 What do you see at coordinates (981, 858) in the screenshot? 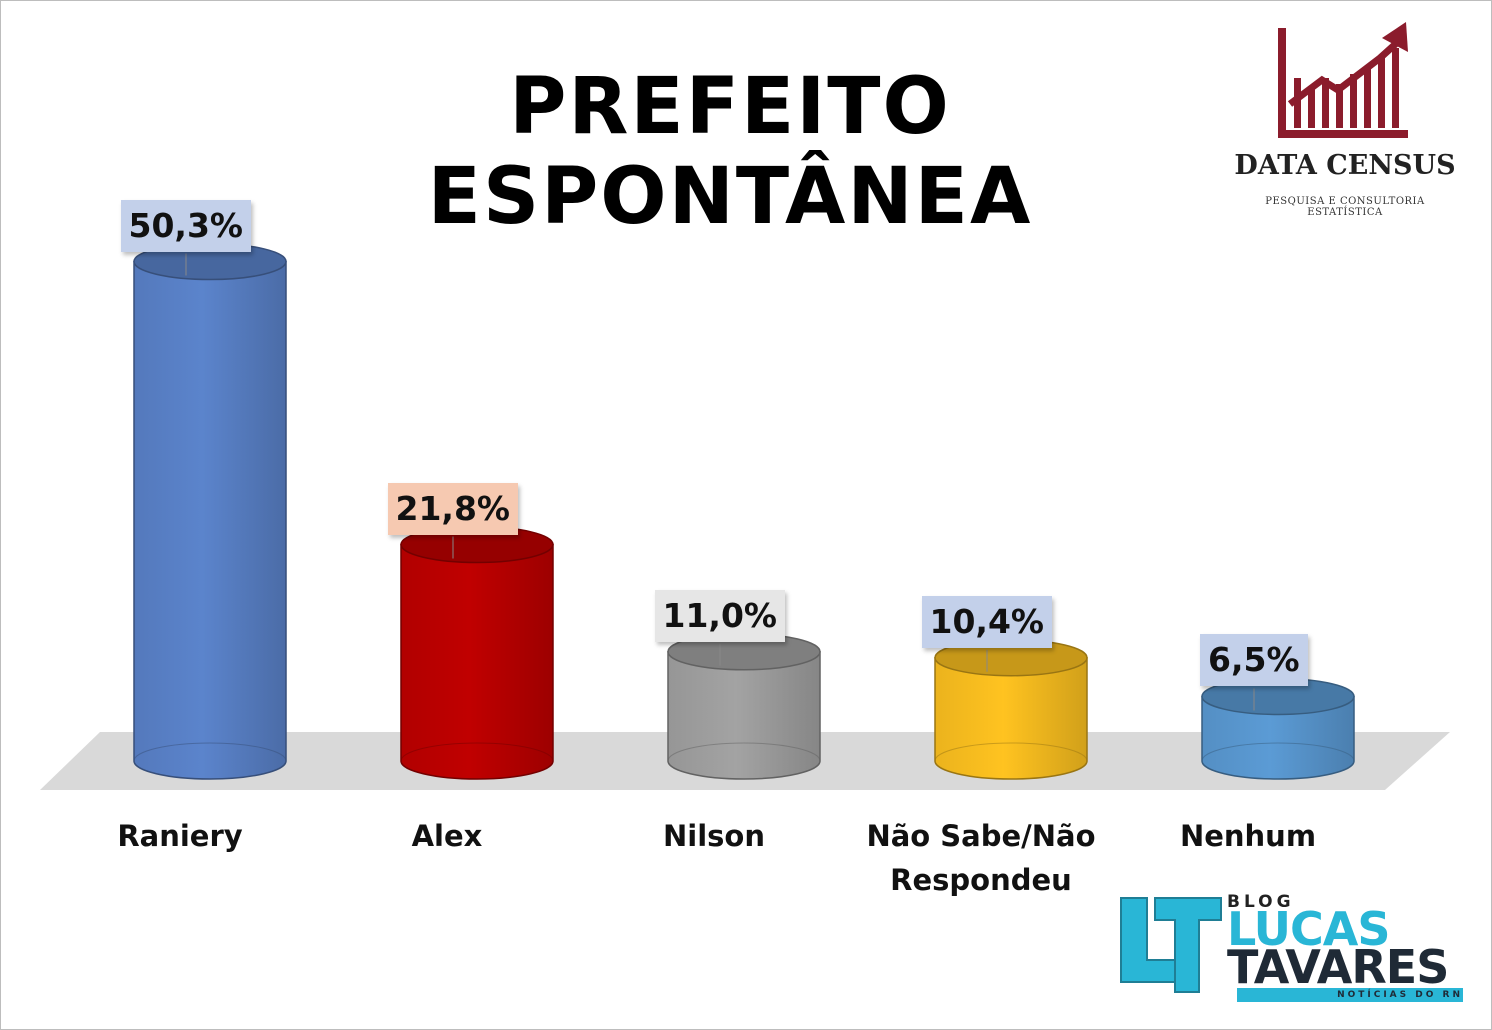
I see `category-label: Não Sabe/Não Respondeu` at bounding box center [981, 858].